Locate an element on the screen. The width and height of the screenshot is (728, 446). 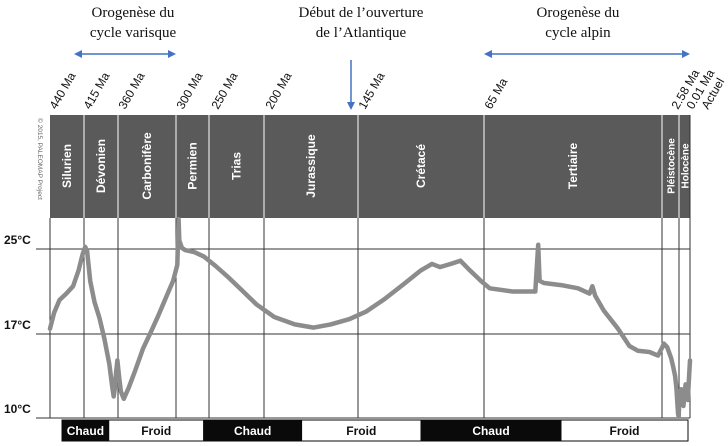
climate-band-rect is located at coordinates (624, 430).